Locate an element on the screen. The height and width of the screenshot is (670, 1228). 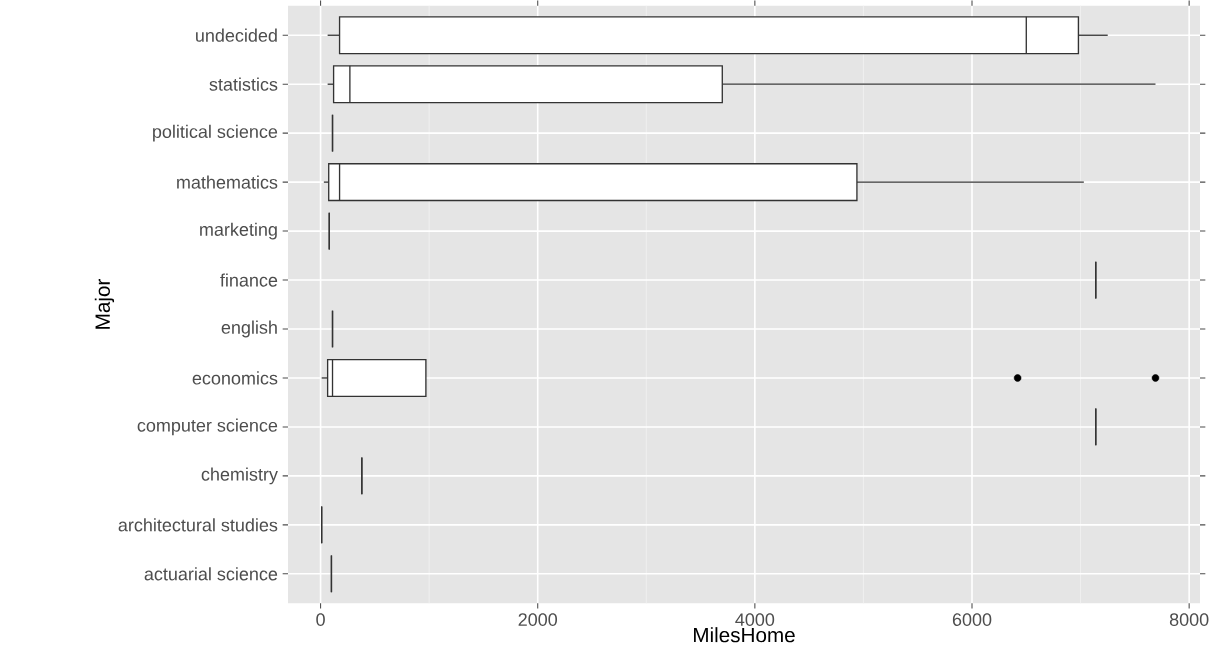
y-axis-title: Major is located at coordinates (104, 304).